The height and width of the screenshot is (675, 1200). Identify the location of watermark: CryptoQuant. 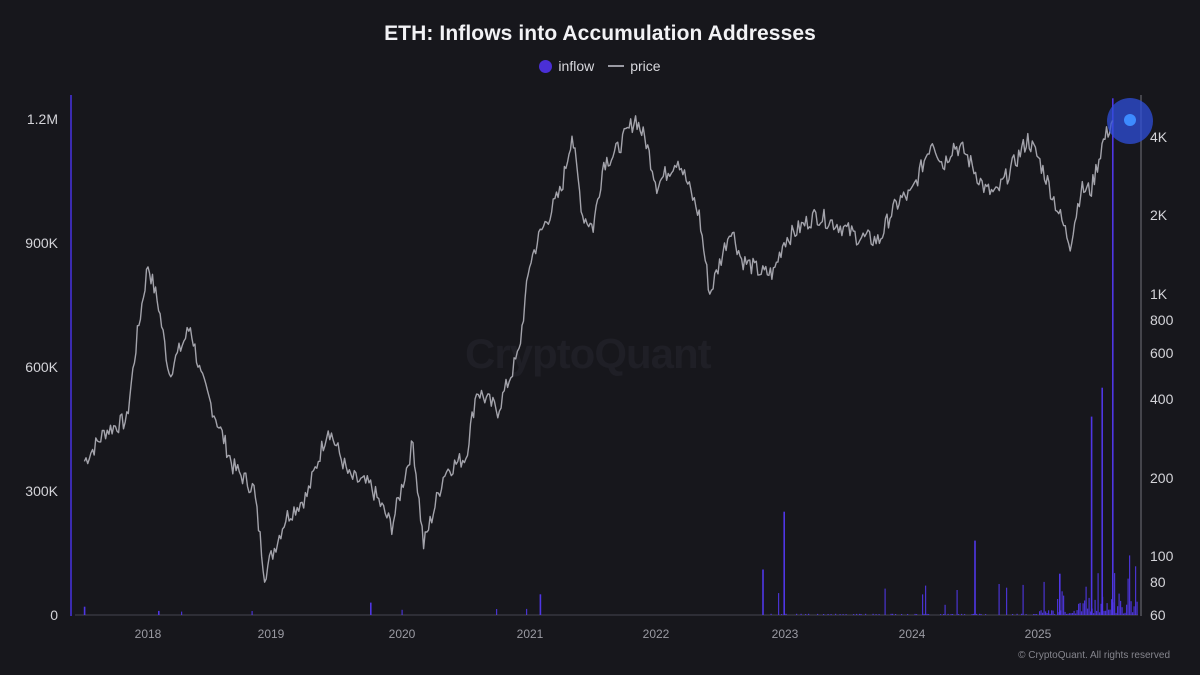
(588, 353).